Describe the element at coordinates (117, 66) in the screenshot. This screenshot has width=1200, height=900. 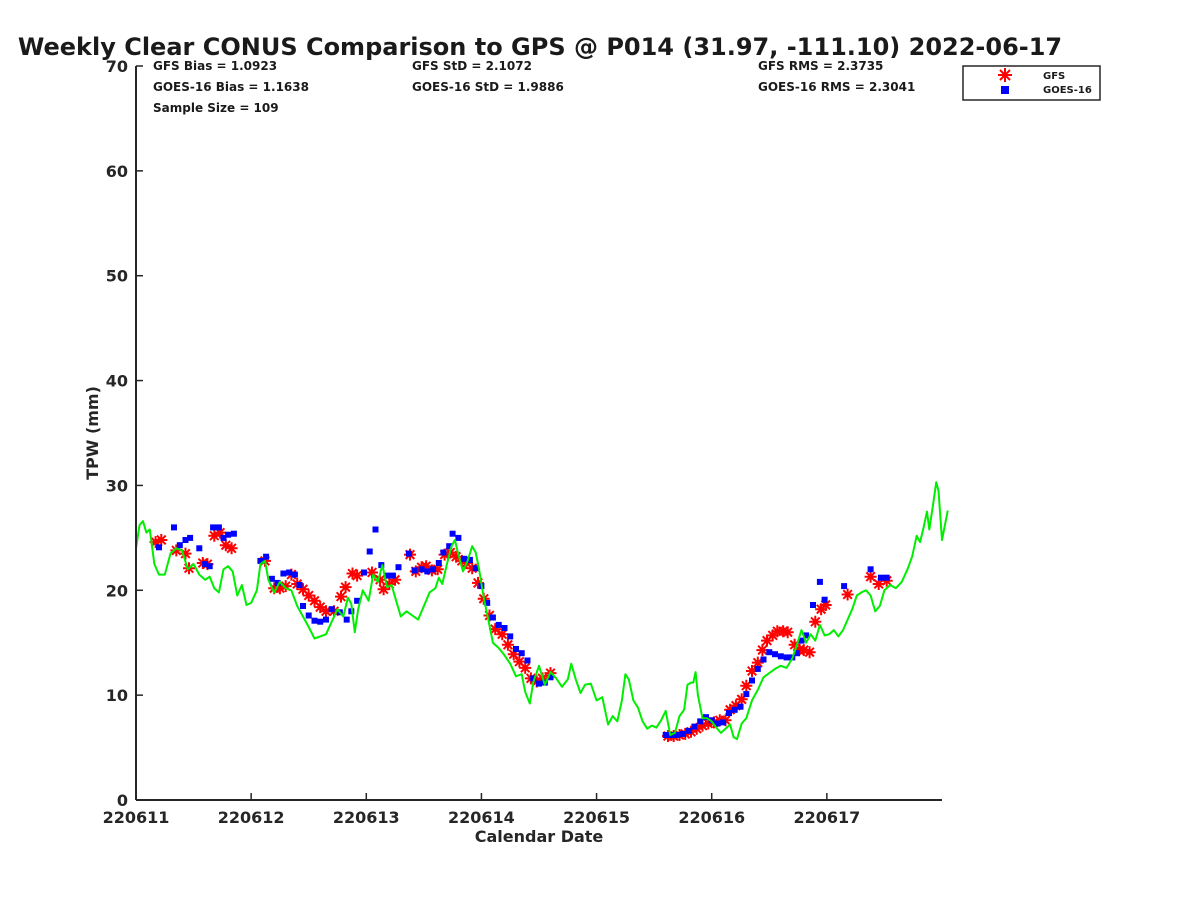
I see `y-tick-label: 70` at that location.